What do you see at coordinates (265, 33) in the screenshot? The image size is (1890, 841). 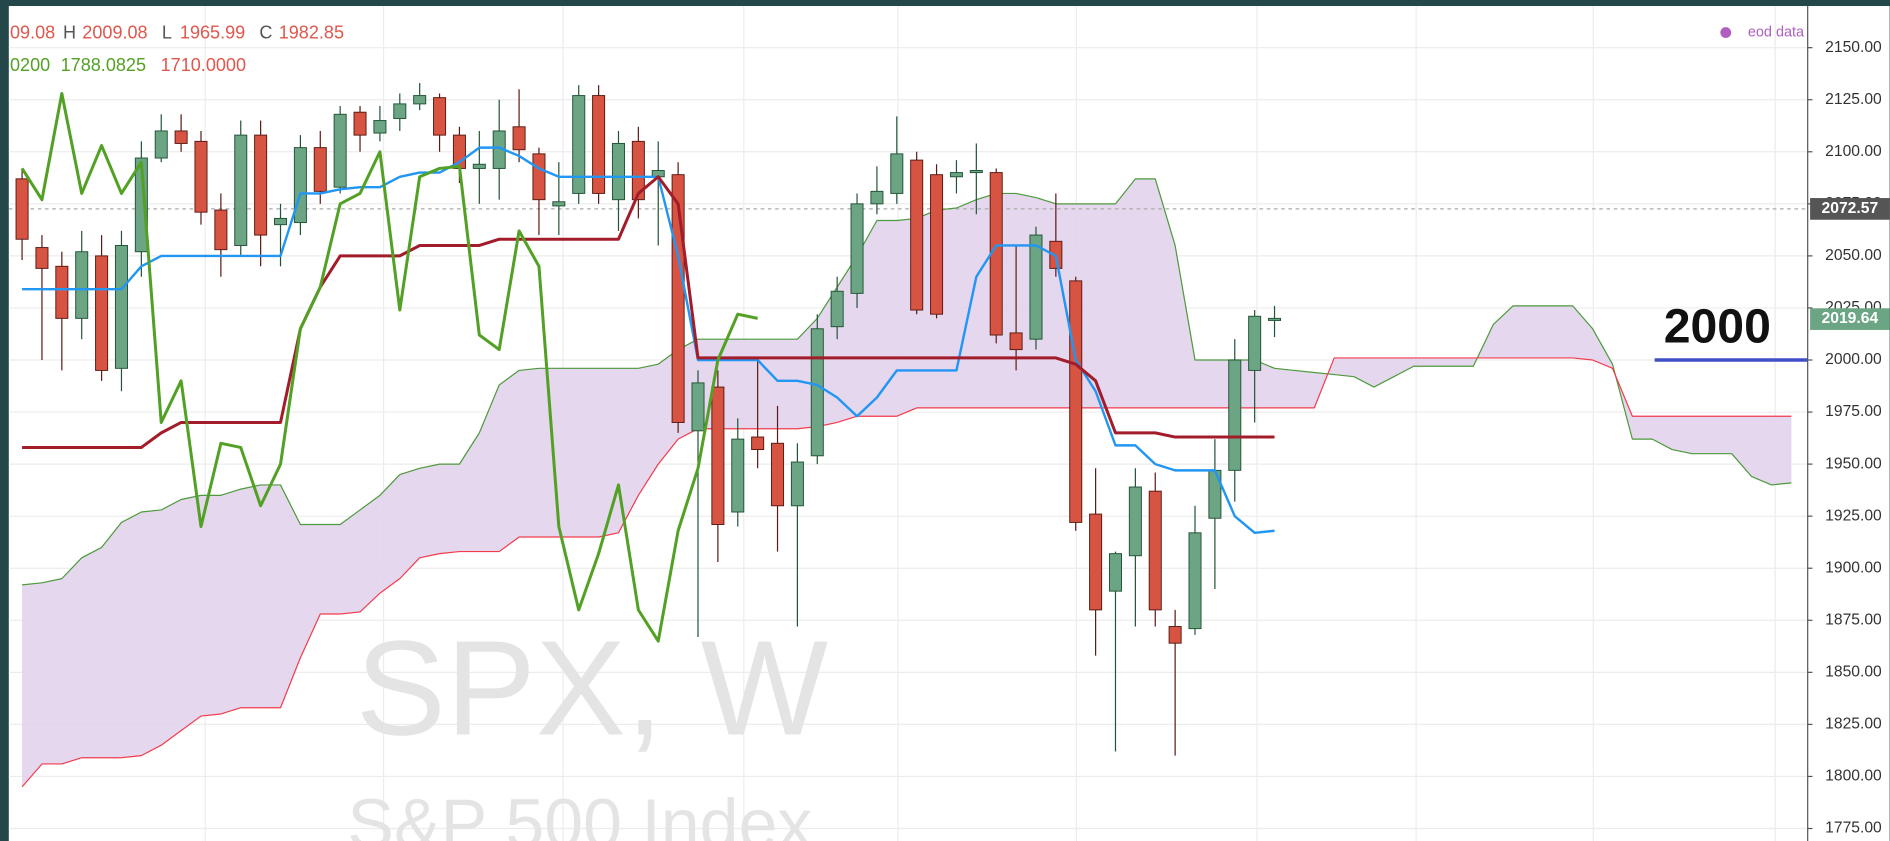 I see `legend-c: C` at bounding box center [265, 33].